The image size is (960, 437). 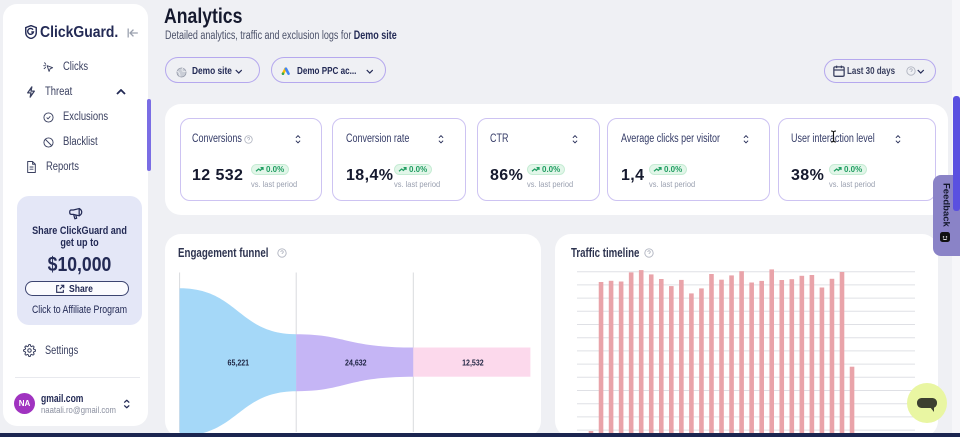 What do you see at coordinates (473, 363) in the screenshot?
I see `svg-text: 12,532` at bounding box center [473, 363].